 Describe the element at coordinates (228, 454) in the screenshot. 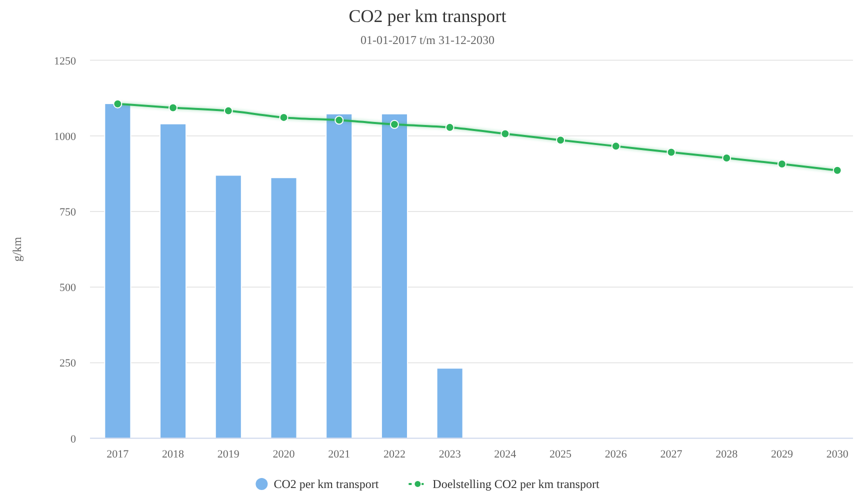

I see `x-tick-label: 2019` at that location.